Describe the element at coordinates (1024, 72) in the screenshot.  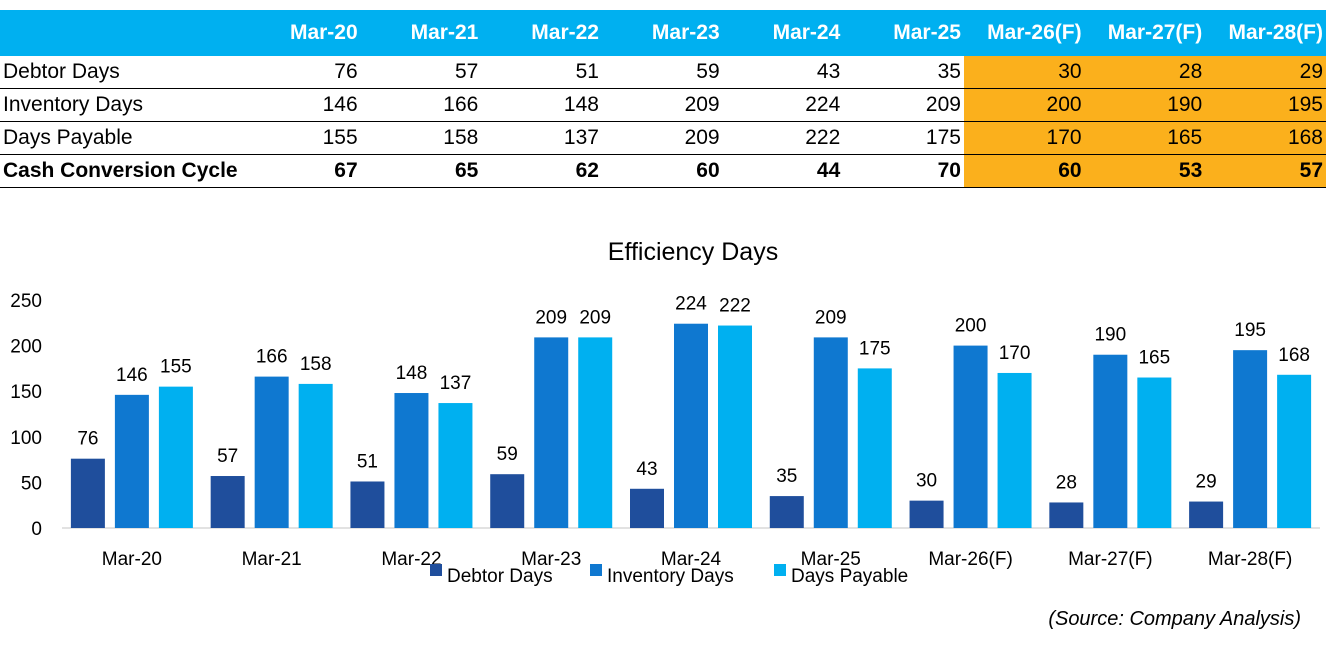
I see `table-cell: 30` at that location.